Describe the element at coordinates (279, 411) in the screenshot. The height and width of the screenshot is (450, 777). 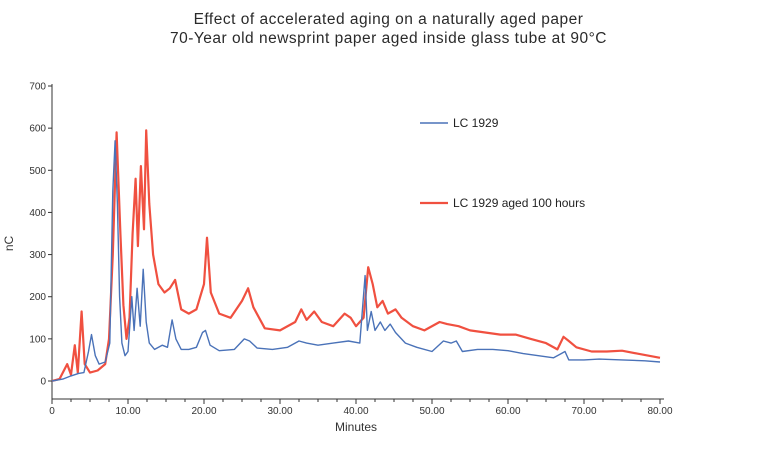
I see `x-tick-label: 30.00` at that location.